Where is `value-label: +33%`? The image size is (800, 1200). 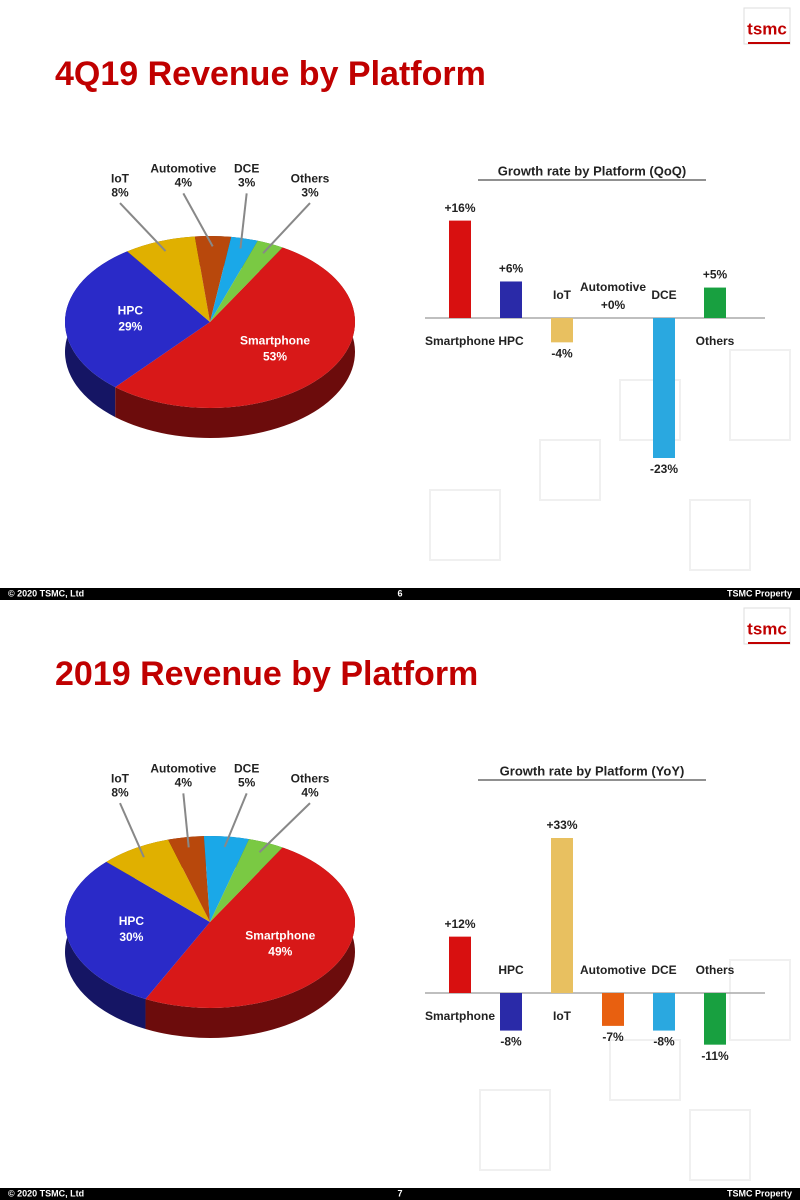 value-label: +33% is located at coordinates (561, 825).